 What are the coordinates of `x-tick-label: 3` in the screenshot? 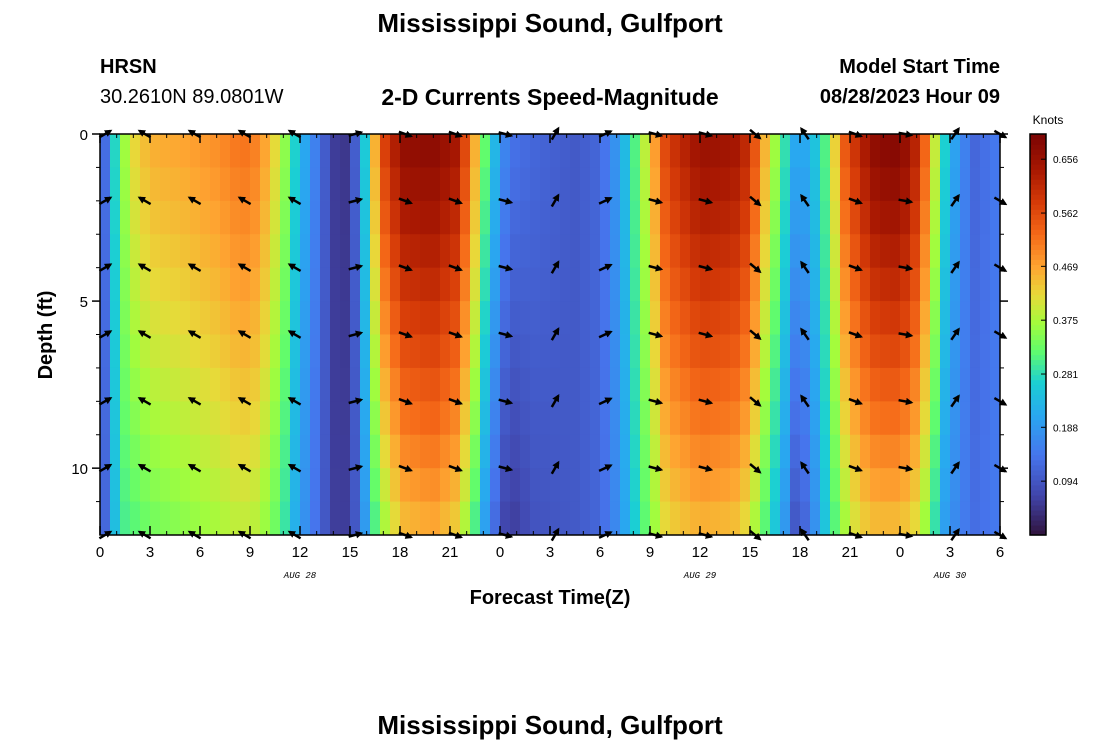 It's located at (550, 552).